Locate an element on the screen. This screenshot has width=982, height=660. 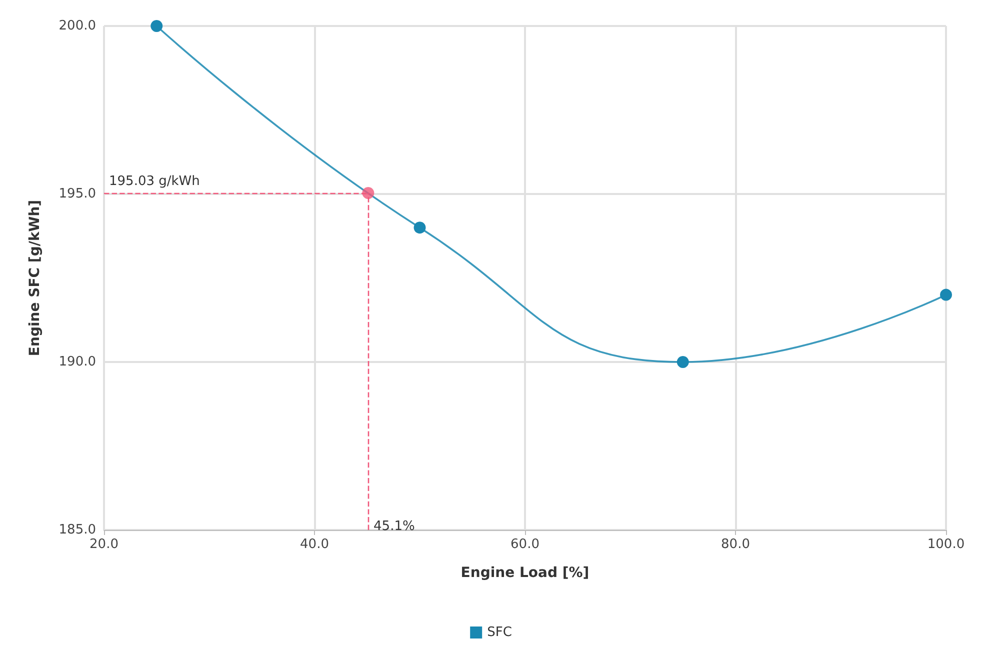
x-tick-label: 20.0 is located at coordinates (104, 544).